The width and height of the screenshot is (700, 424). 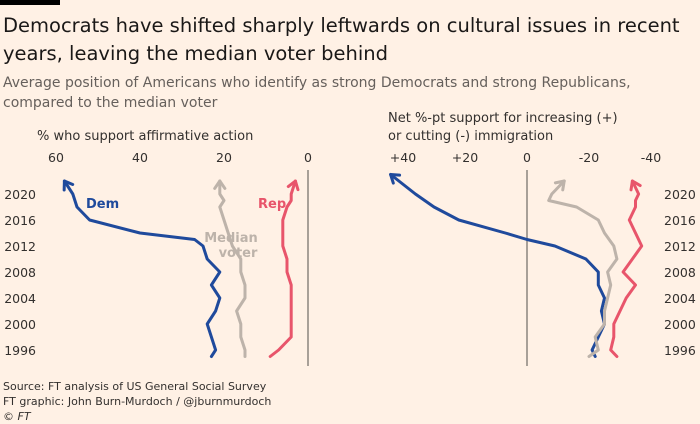 What do you see at coordinates (238, 253) in the screenshot?
I see `median-series-label-line2: voter` at bounding box center [238, 253].